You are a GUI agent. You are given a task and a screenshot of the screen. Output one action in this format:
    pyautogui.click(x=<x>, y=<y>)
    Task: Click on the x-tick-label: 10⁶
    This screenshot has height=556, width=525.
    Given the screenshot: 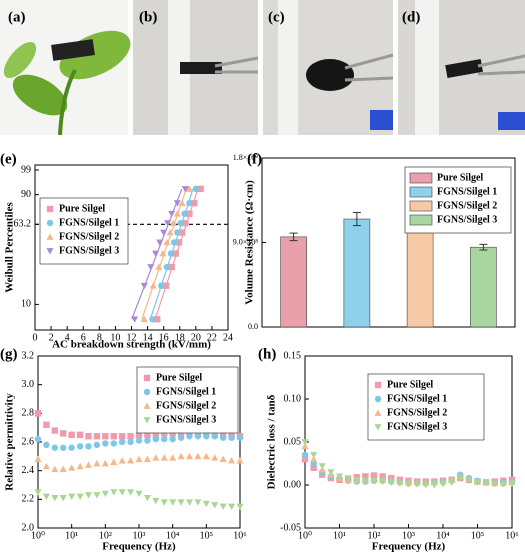 What is the action you would take?
    pyautogui.click(x=240, y=535)
    